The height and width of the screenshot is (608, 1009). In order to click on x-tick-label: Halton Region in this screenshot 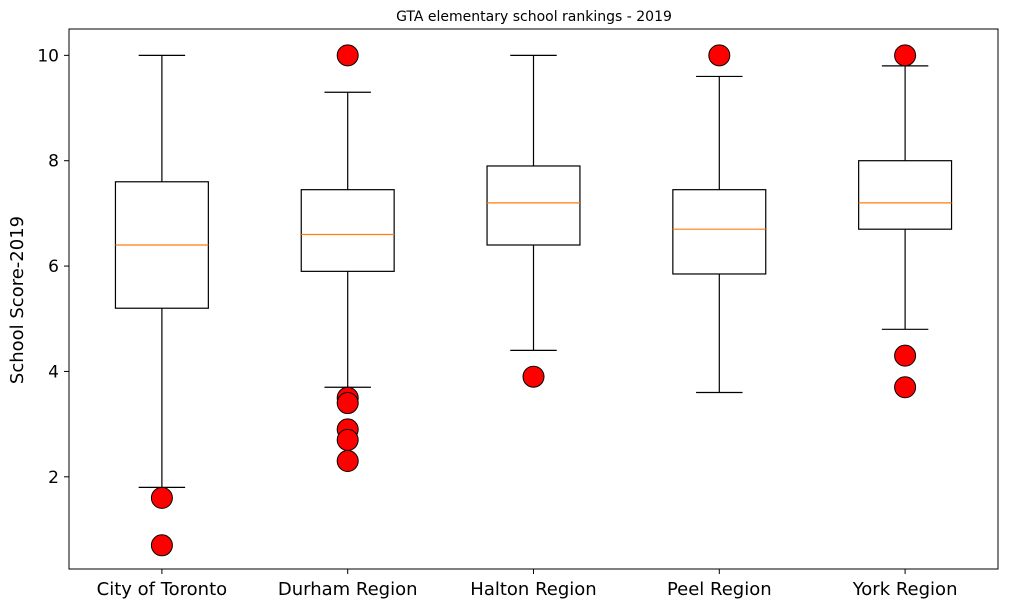, I will do `click(533, 589)`.